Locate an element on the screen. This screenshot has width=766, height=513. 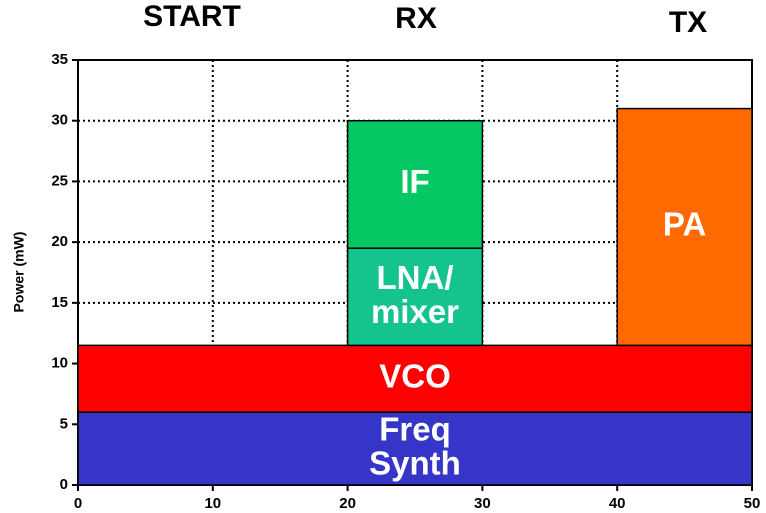
block-label: LNA/mixer is located at coordinates (415, 294).